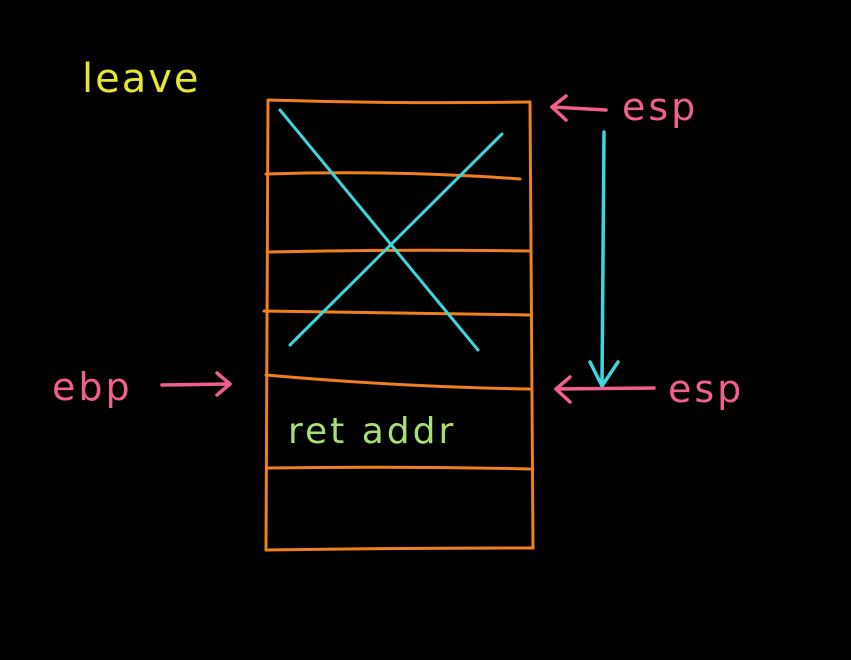  Describe the element at coordinates (196, 384) in the screenshot. I see `ebp-arrow-icon` at that location.